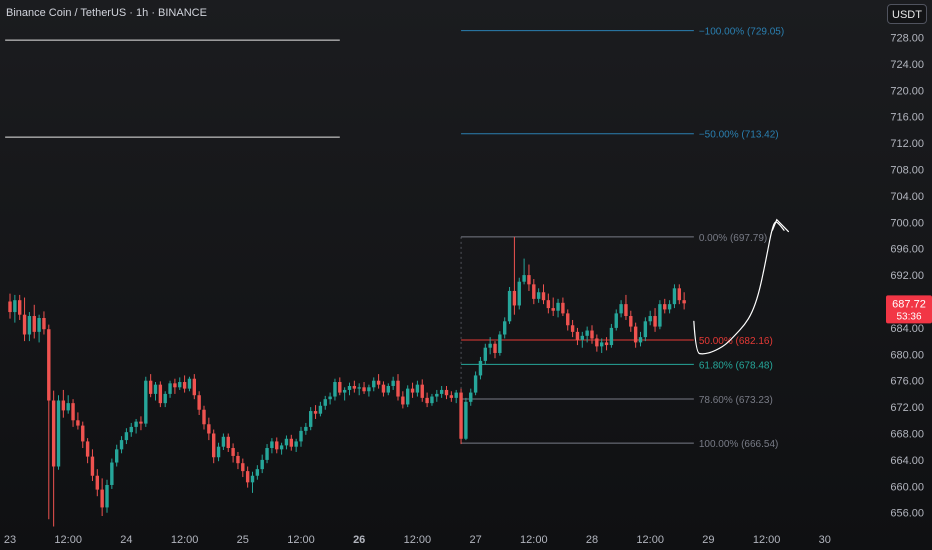 This screenshot has height=550, width=932. I want to click on projection-drawing, so click(741, 286).